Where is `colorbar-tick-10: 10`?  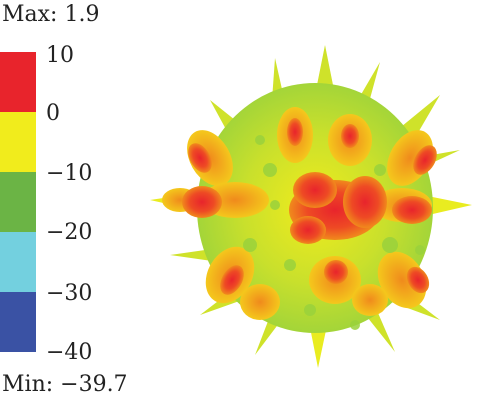 colorbar-tick-10: 10 is located at coordinates (60, 55).